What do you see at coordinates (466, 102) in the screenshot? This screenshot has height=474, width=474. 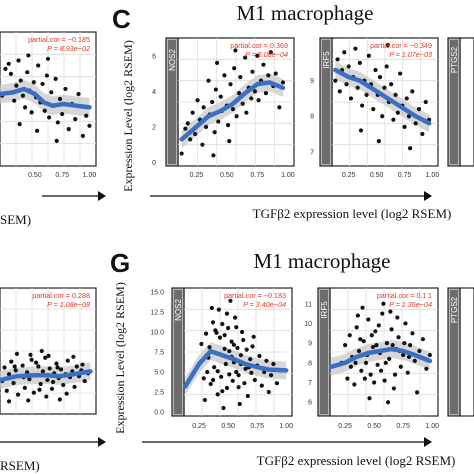 I see `plot-frame` at bounding box center [466, 102].